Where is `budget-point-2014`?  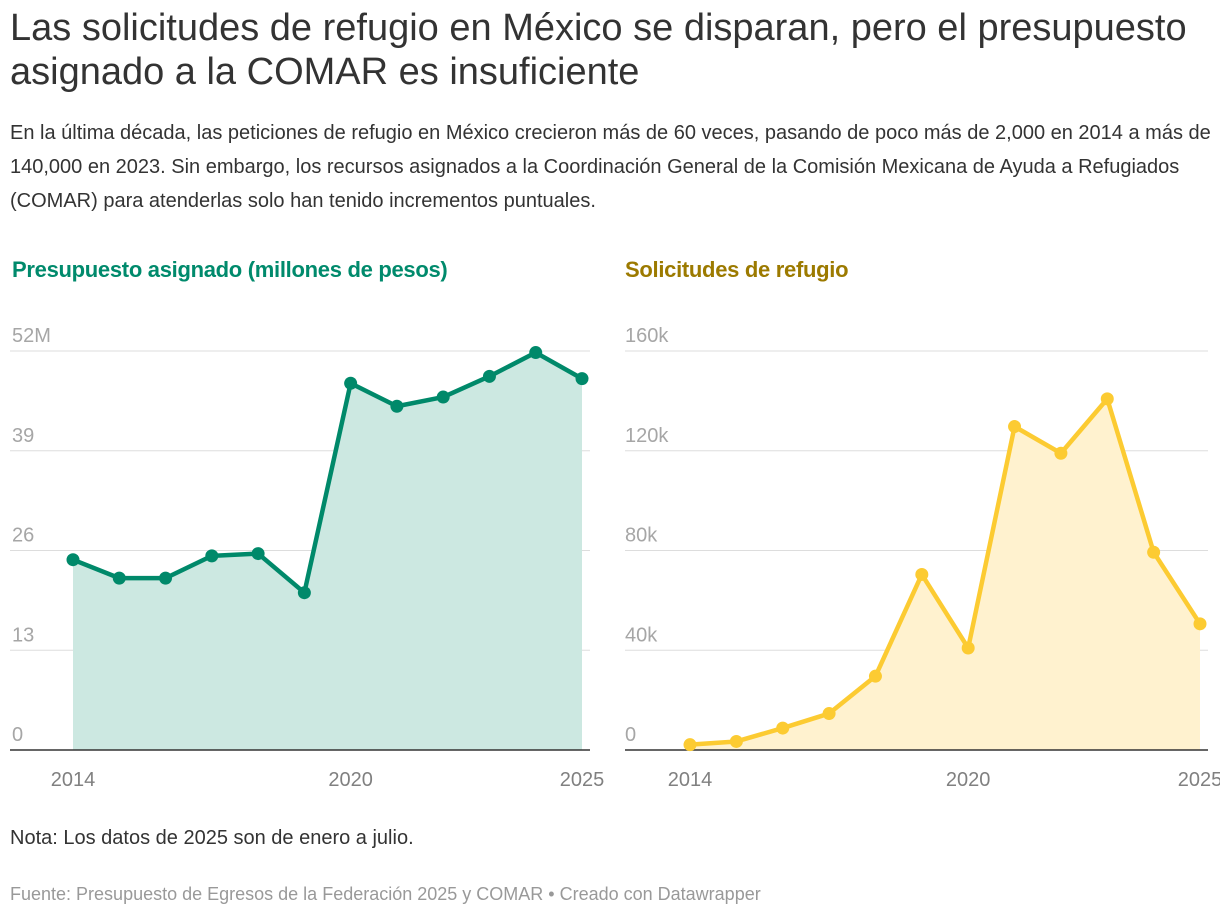 budget-point-2014 is located at coordinates (73, 560).